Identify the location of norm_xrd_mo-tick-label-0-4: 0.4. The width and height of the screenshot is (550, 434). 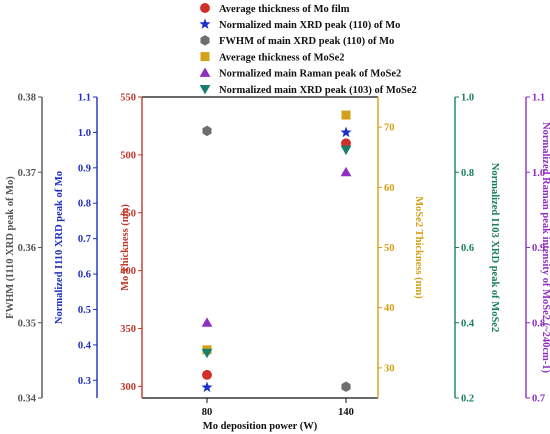
(85, 345).